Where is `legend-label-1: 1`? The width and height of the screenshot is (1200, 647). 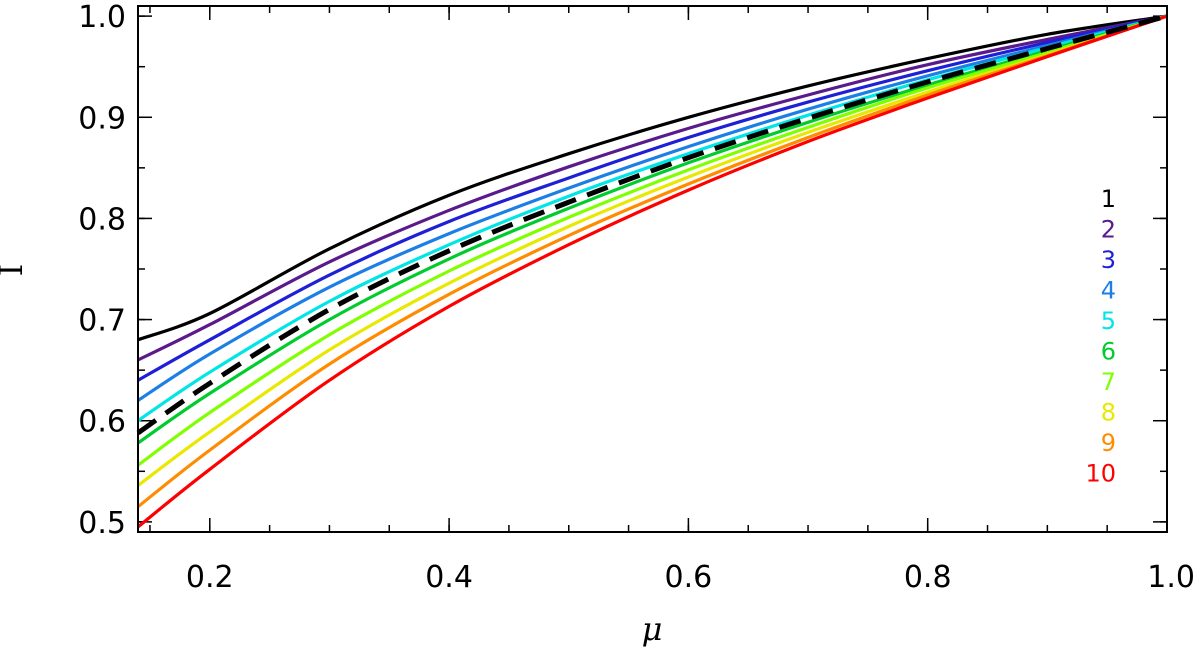
legend-label-1: 1 is located at coordinates (1108, 199).